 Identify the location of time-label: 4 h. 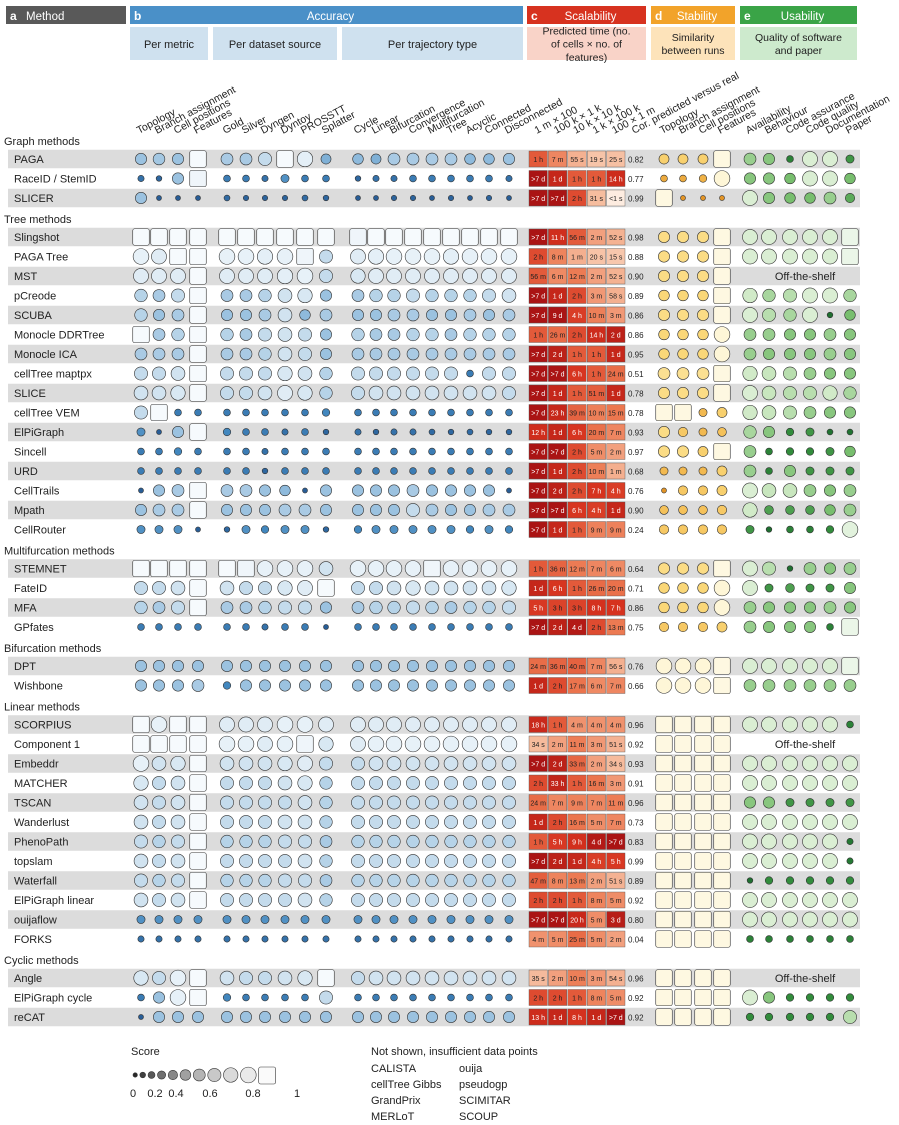
(597, 862).